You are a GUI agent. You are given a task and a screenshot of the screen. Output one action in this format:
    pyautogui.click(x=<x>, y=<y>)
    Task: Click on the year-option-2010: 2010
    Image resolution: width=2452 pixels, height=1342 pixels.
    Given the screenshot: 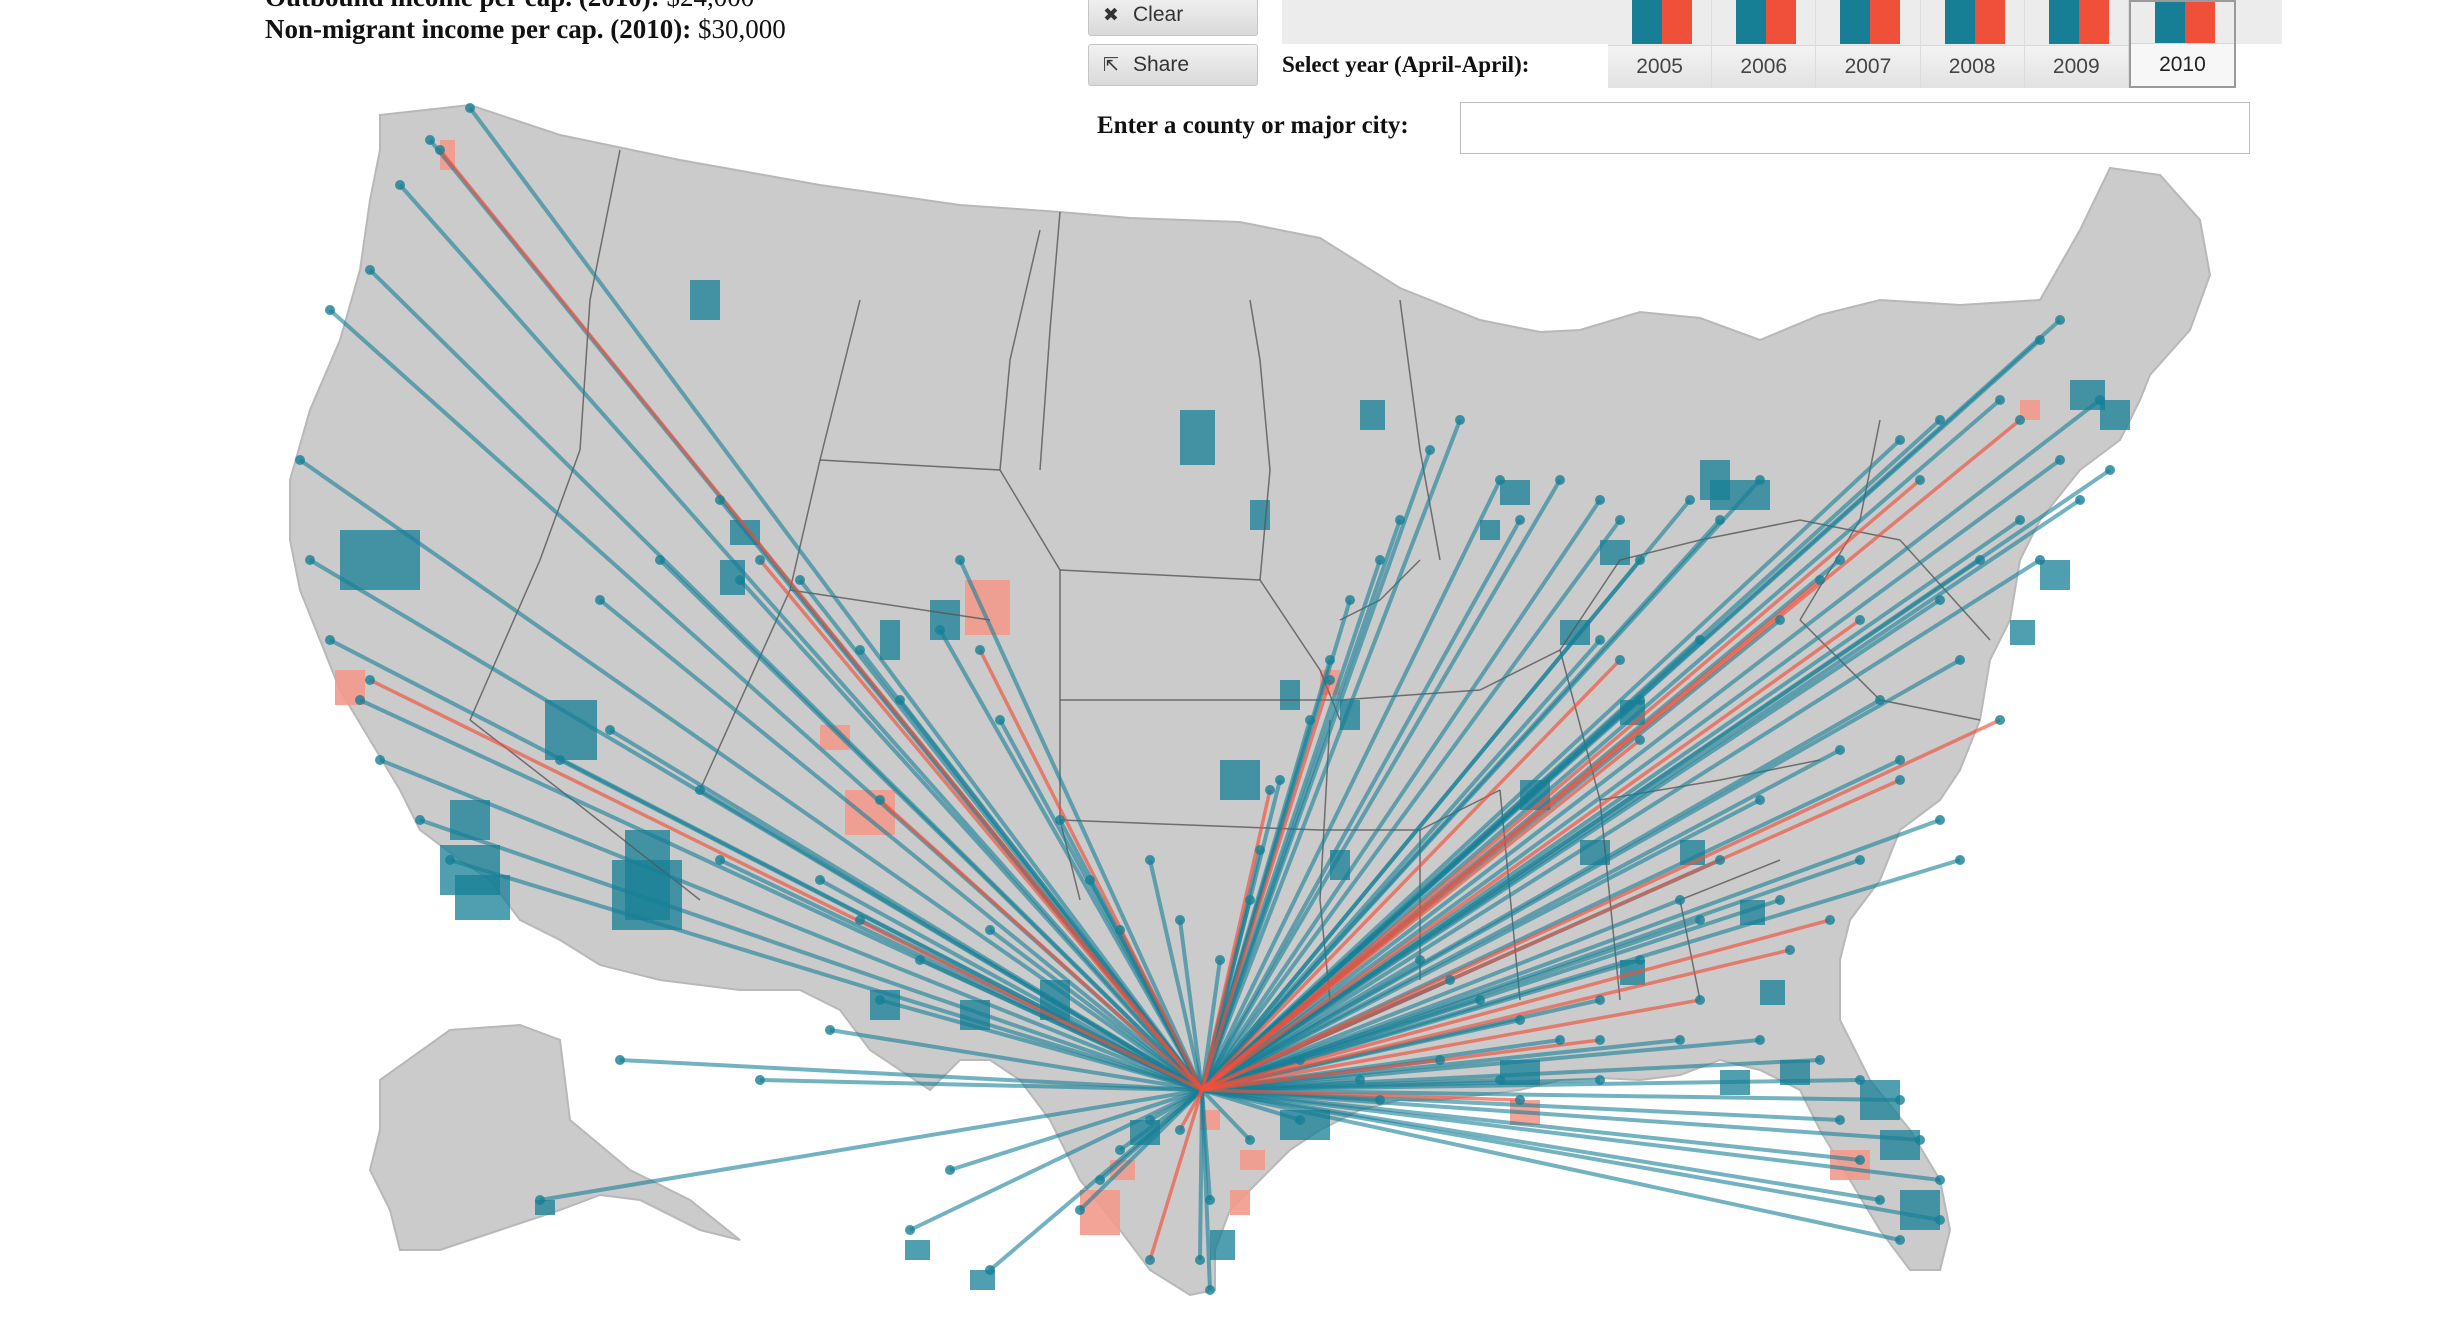 What is the action you would take?
    pyautogui.click(x=2182, y=44)
    